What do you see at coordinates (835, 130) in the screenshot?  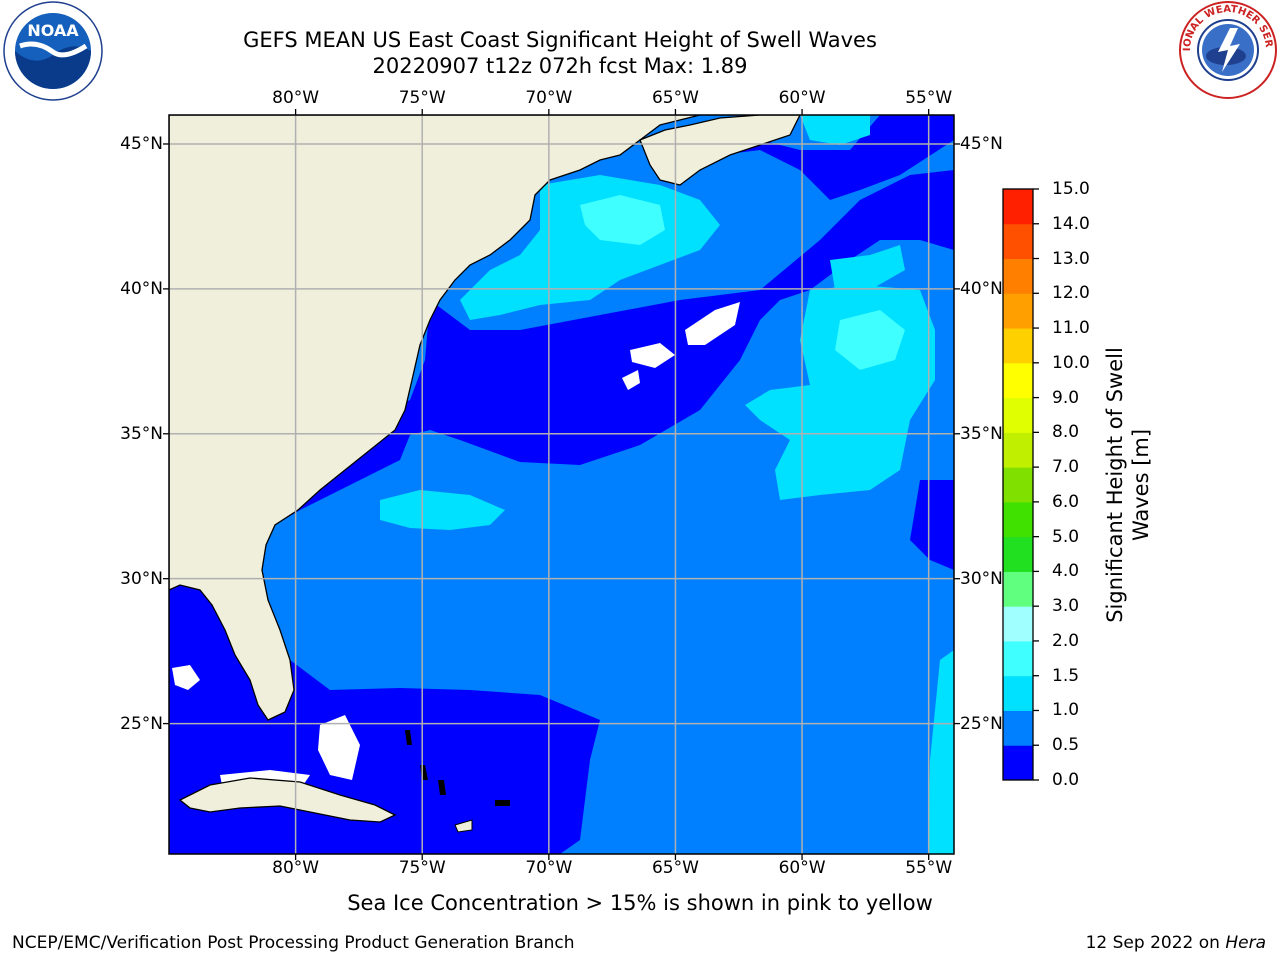 I see `swell-zone-northeast` at bounding box center [835, 130].